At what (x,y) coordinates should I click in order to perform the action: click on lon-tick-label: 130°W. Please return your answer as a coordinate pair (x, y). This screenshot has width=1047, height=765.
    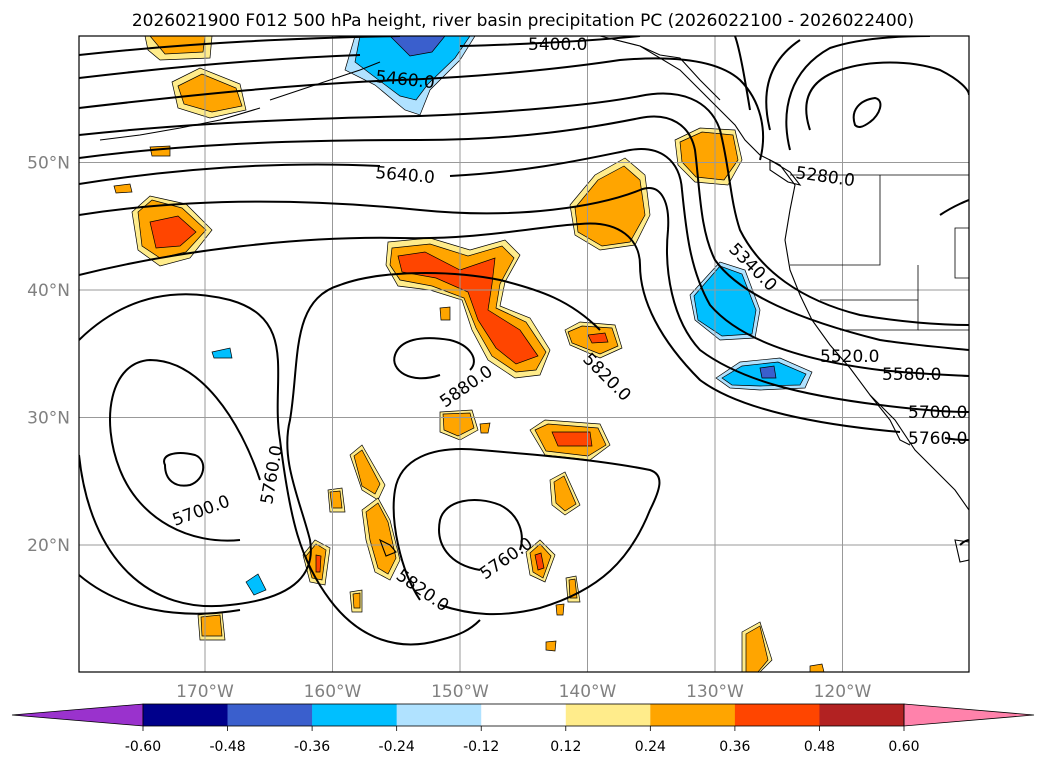
    Looking at the image, I should click on (715, 692).